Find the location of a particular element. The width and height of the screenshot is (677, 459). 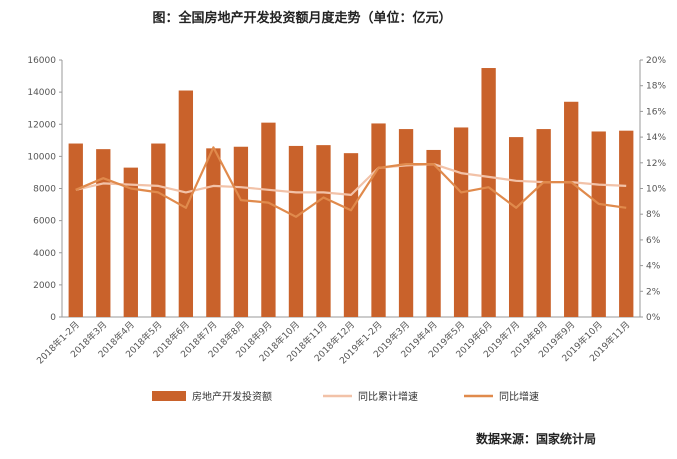

y-right-tick-label: 20% is located at coordinates (656, 61).